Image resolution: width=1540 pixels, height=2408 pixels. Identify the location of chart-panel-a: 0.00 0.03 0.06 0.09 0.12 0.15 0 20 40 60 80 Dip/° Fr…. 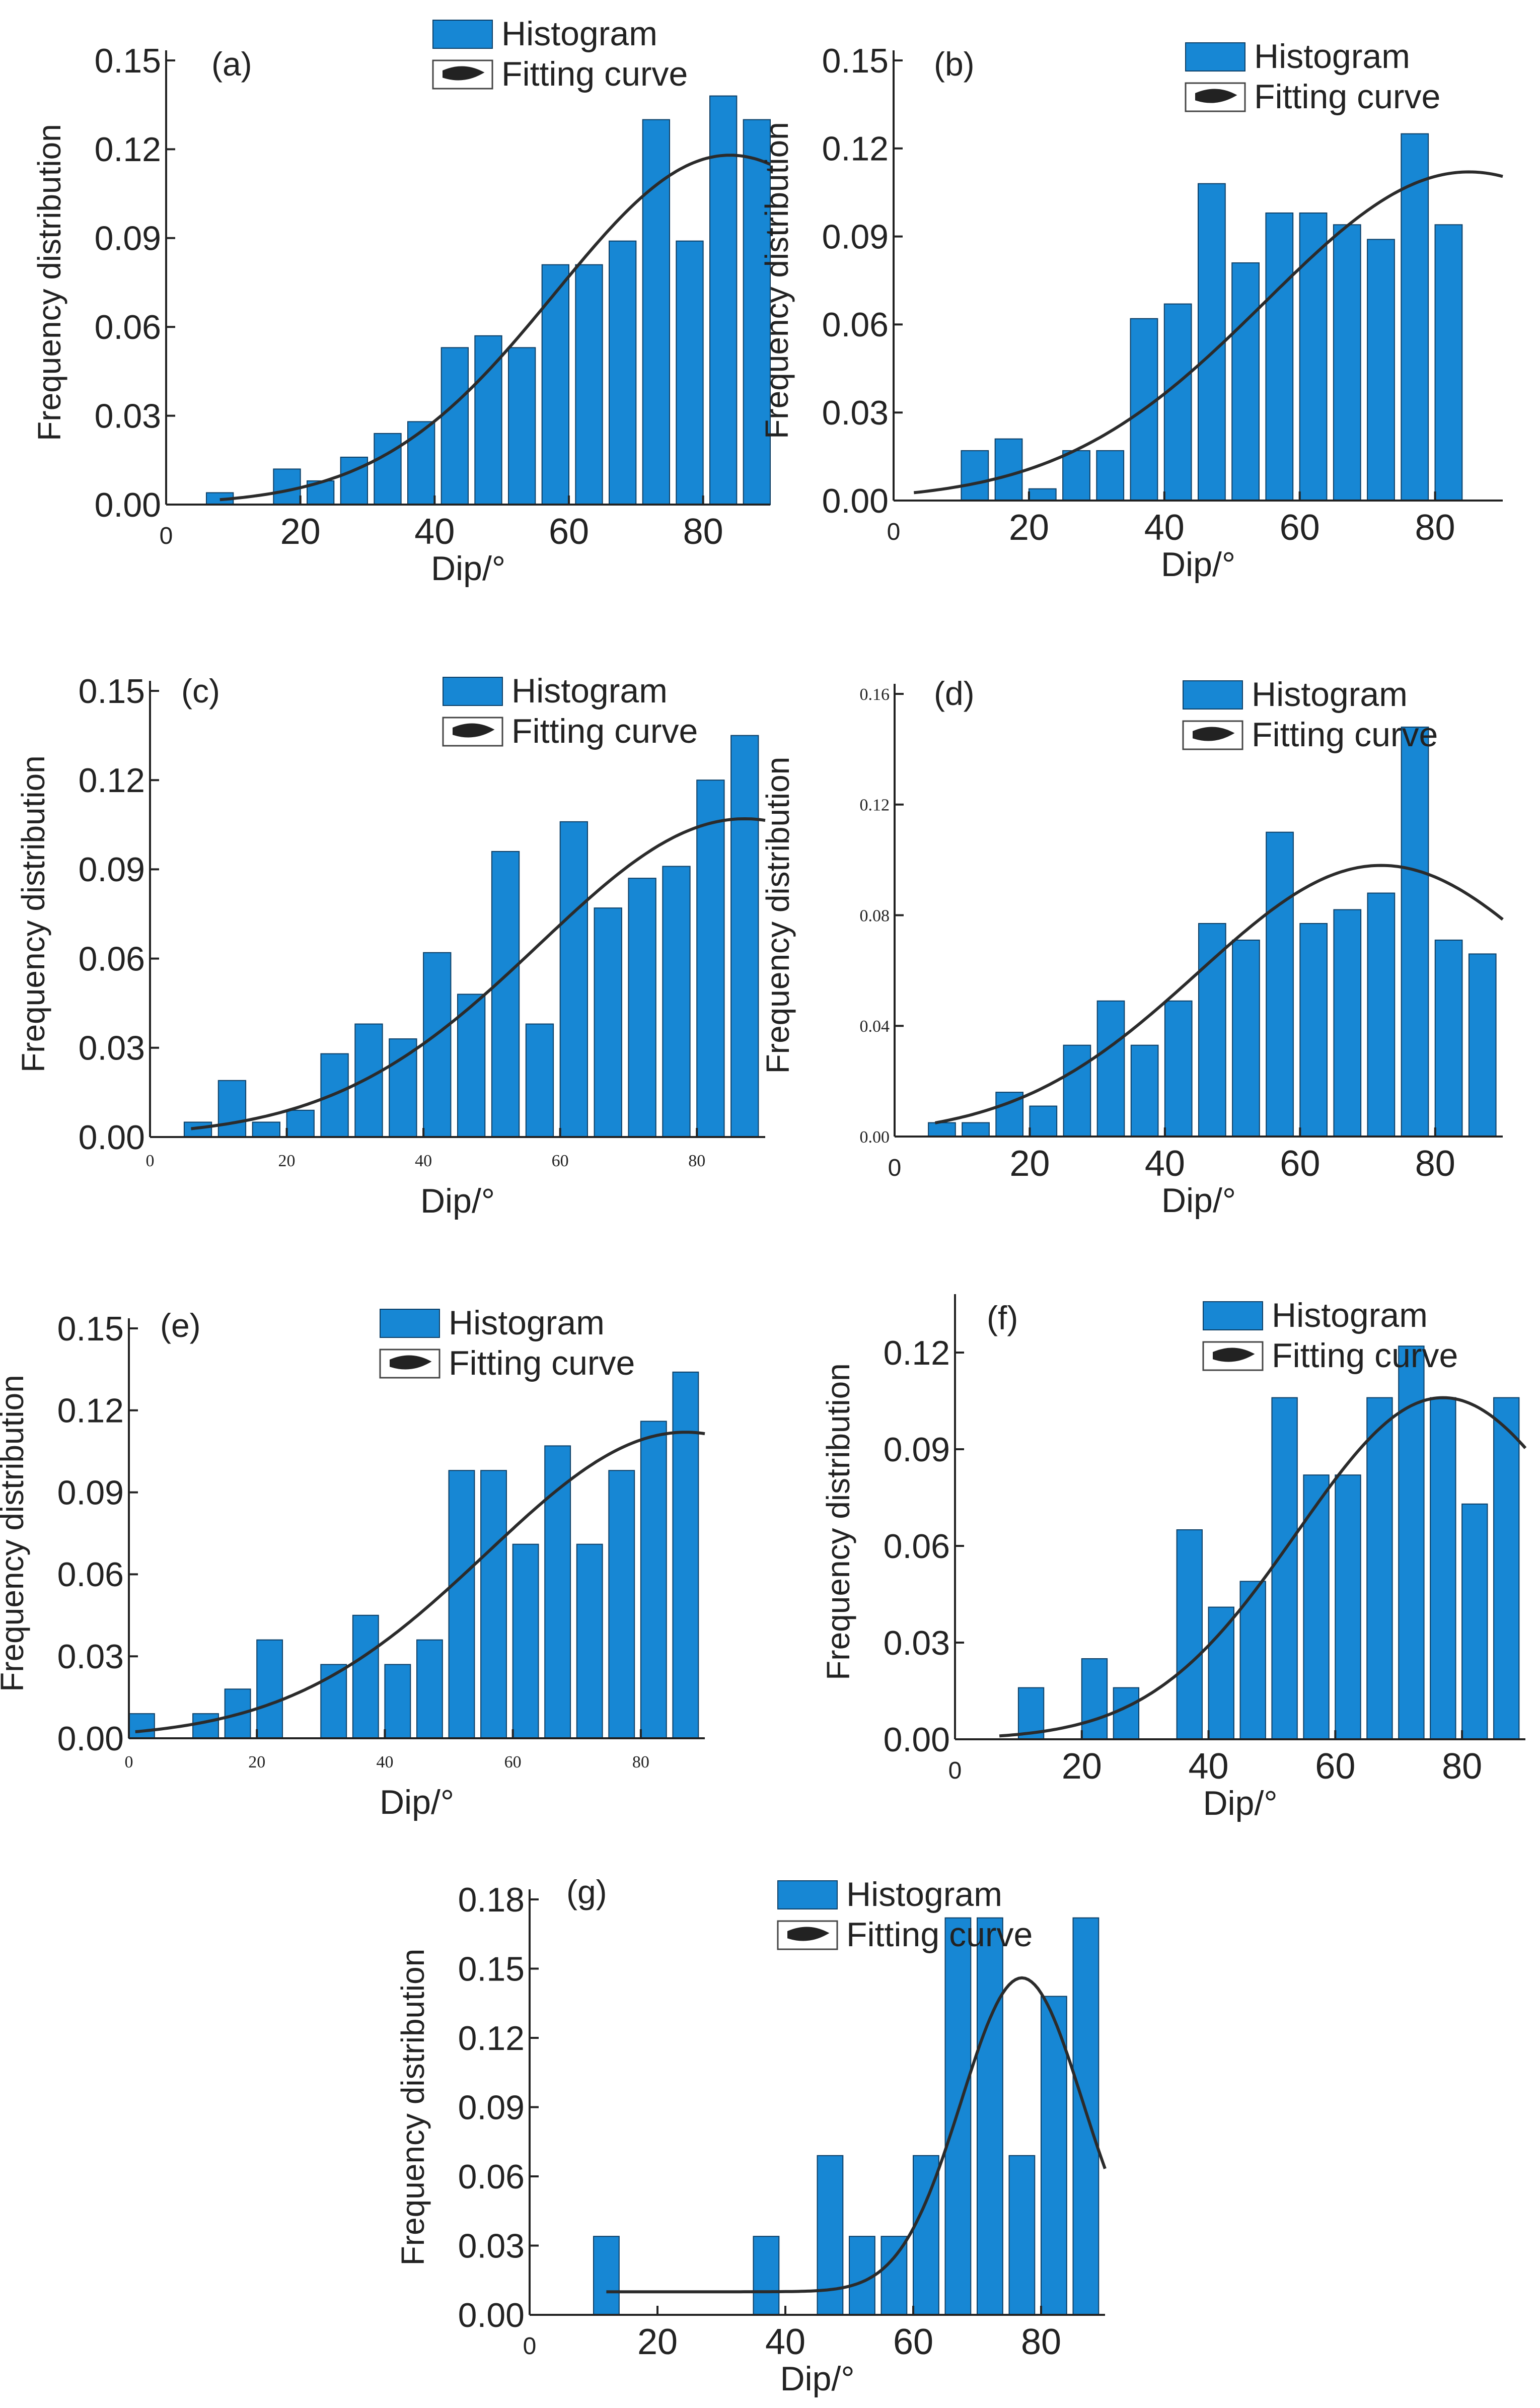
(401, 302).